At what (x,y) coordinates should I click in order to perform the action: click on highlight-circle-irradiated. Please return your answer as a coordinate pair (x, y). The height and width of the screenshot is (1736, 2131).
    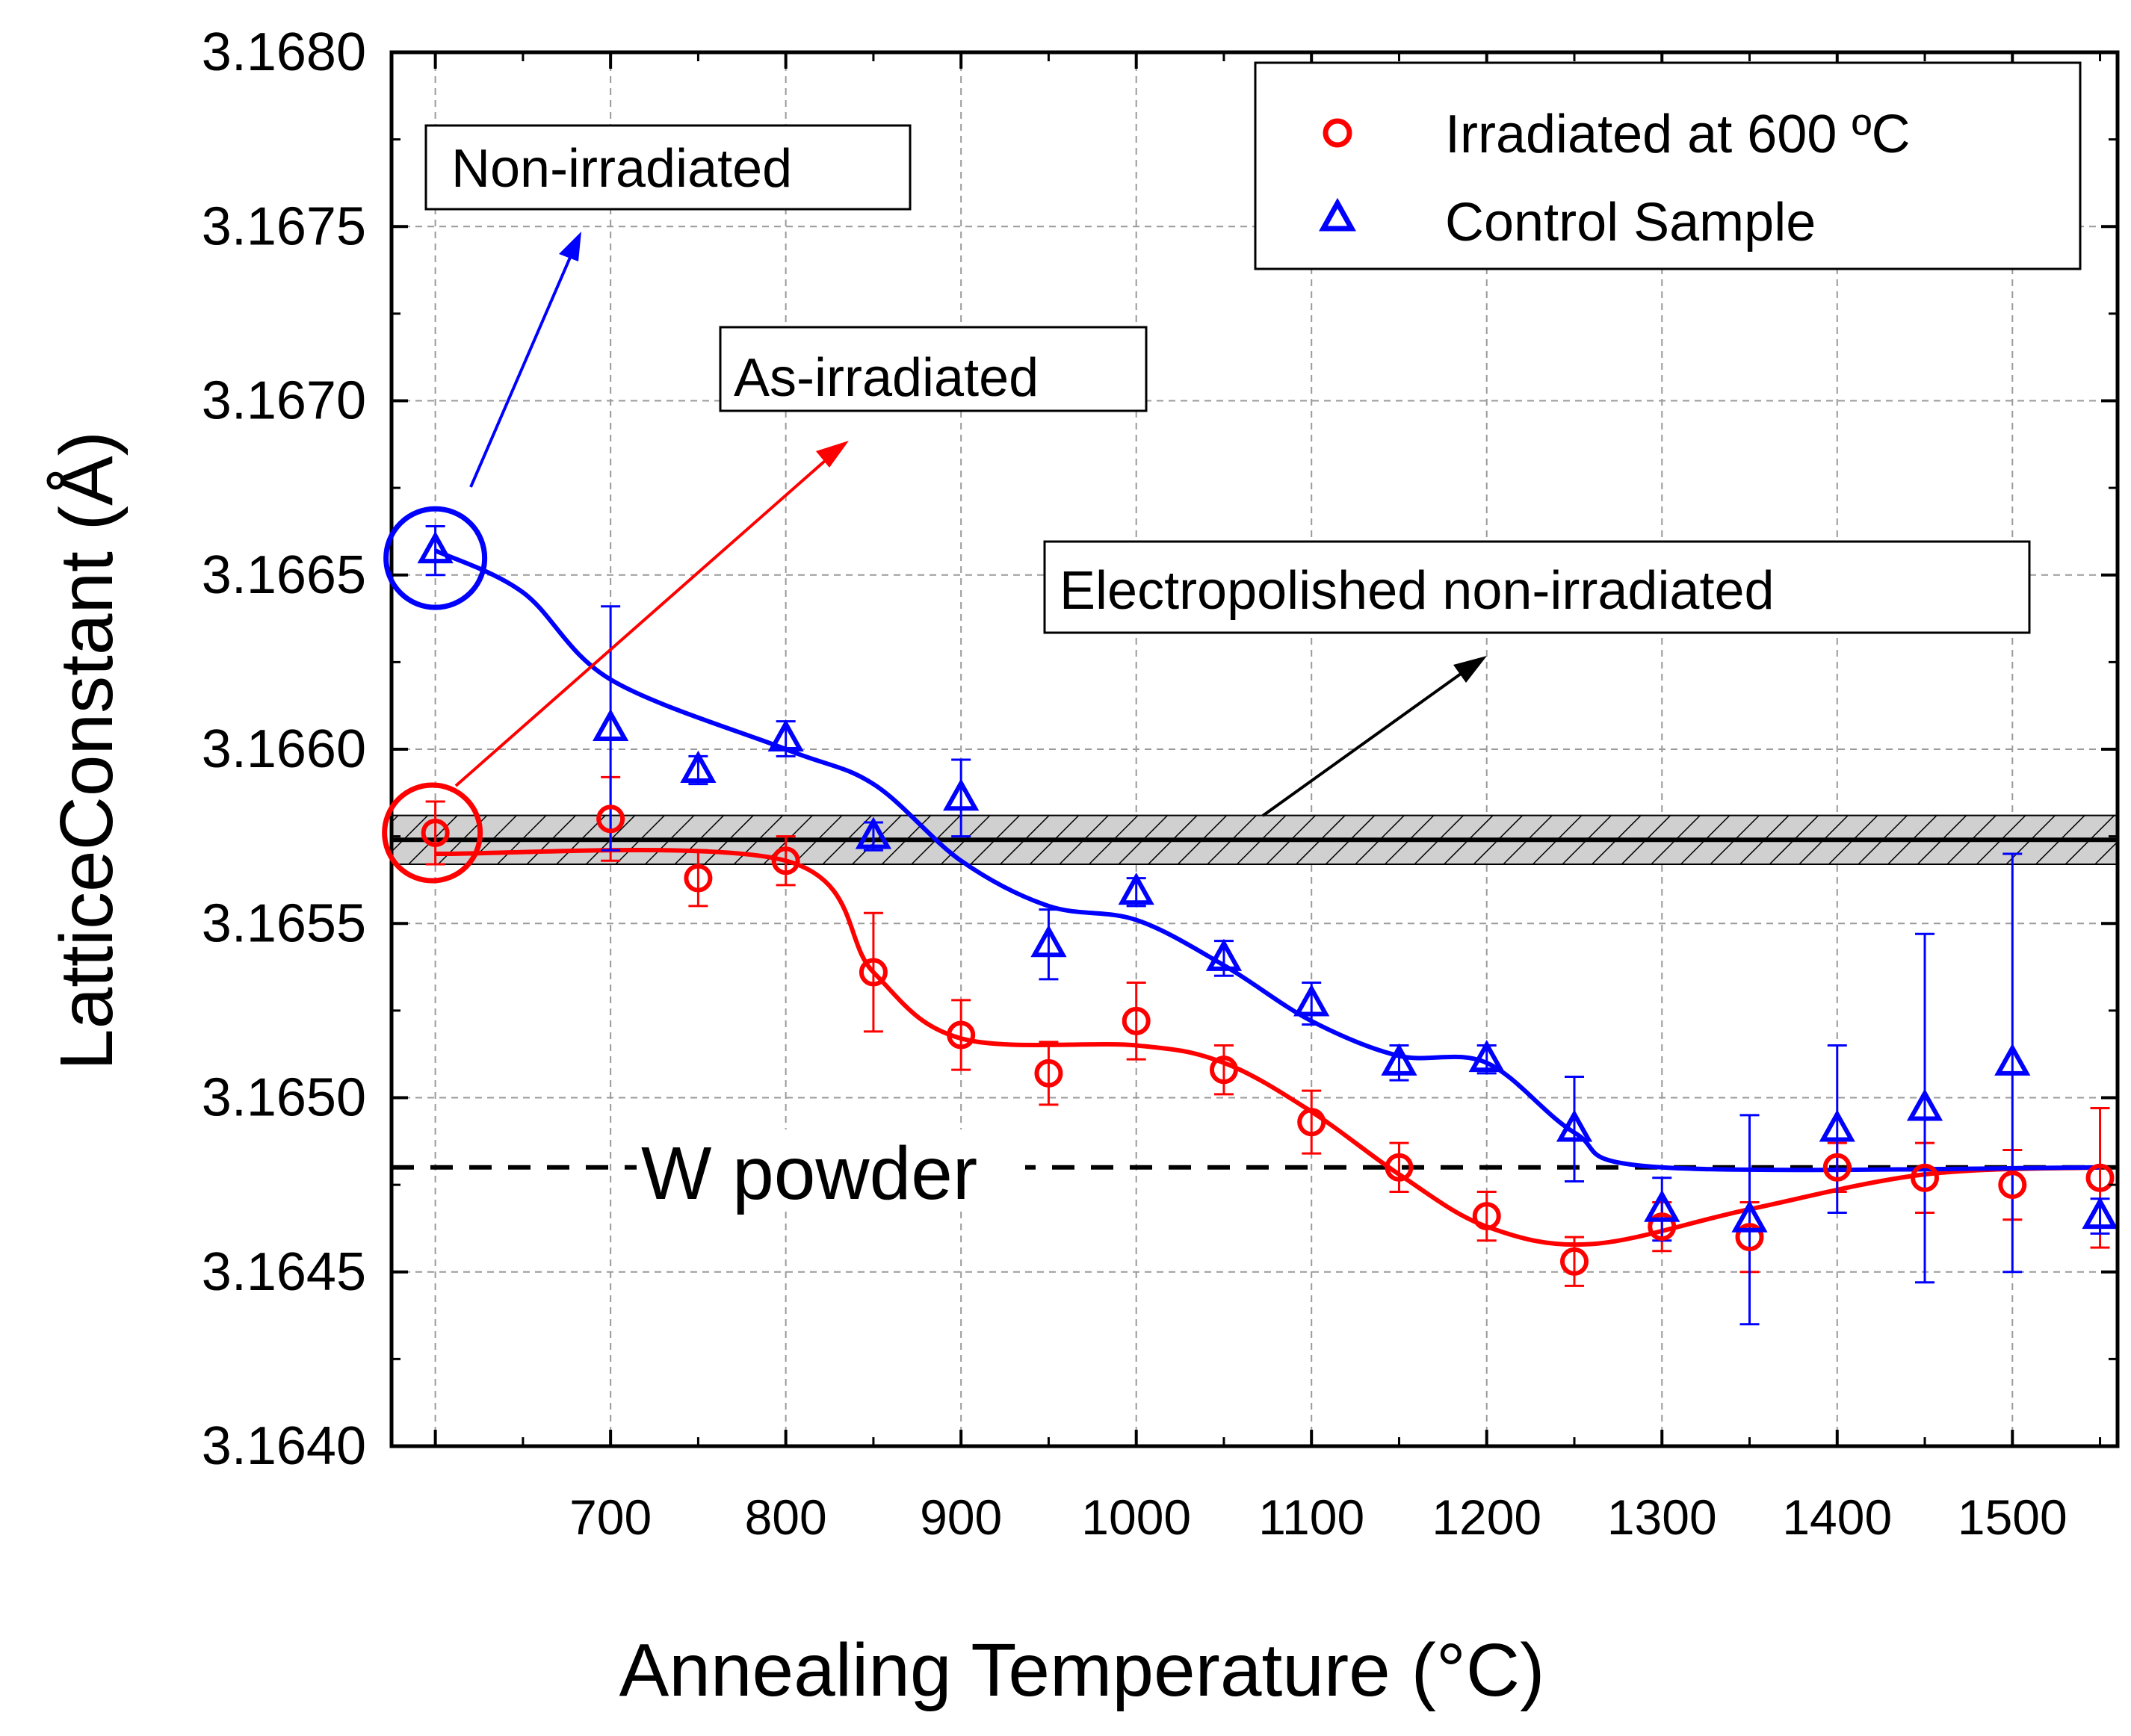
    Looking at the image, I should click on (432, 833).